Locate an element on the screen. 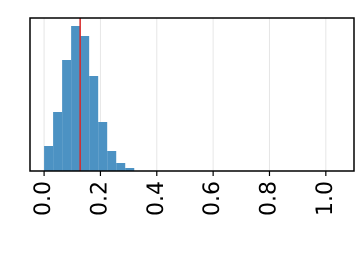 Image resolution: width=359 pixels, height=254 pixels. x-tick-label: 0.0 is located at coordinates (43, 198).